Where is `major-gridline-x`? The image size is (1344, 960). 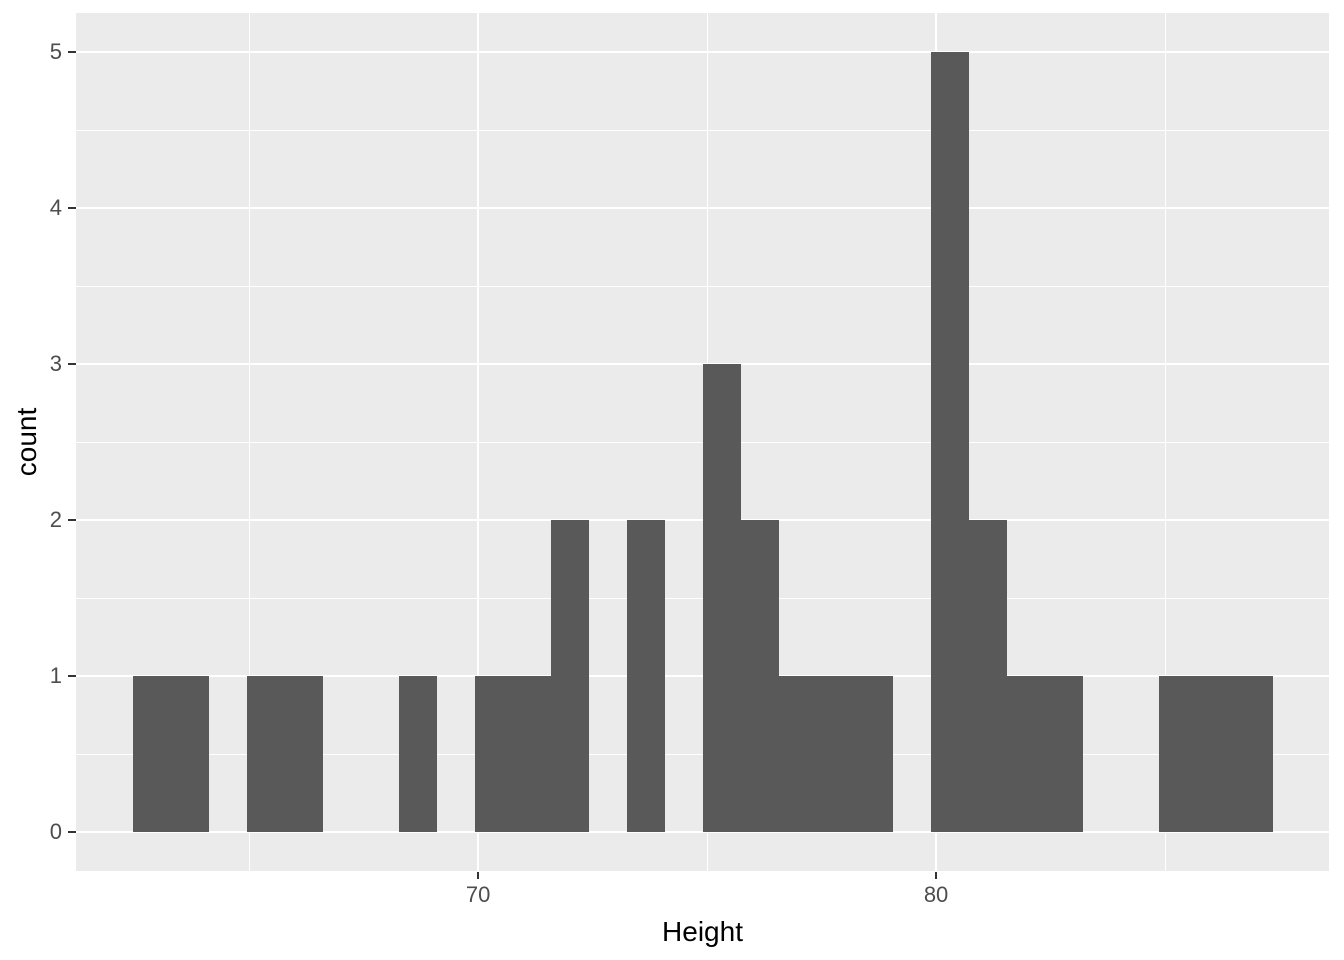
major-gridline-x is located at coordinates (478, 442).